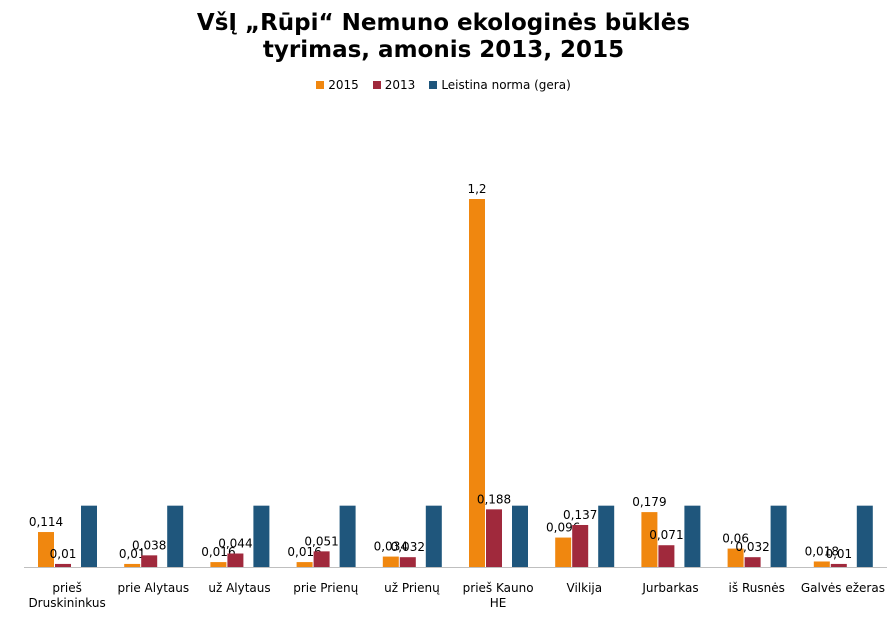 This screenshot has height=630, width=887. Describe the element at coordinates (66, 603) in the screenshot. I see `category-label-0-line-1: Druskininkus` at that location.